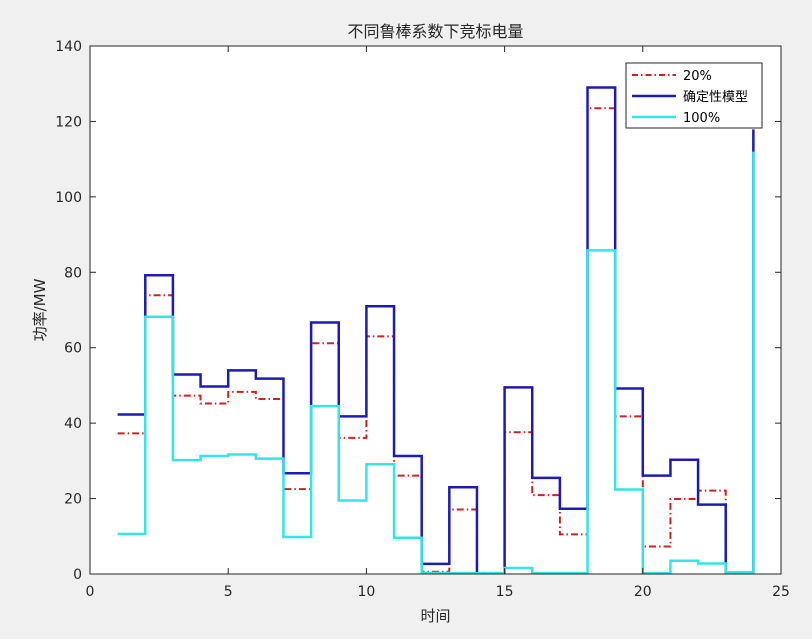 The width and height of the screenshot is (812, 639). Describe the element at coordinates (781, 592) in the screenshot. I see `x-tick-label-5: 25` at that location.